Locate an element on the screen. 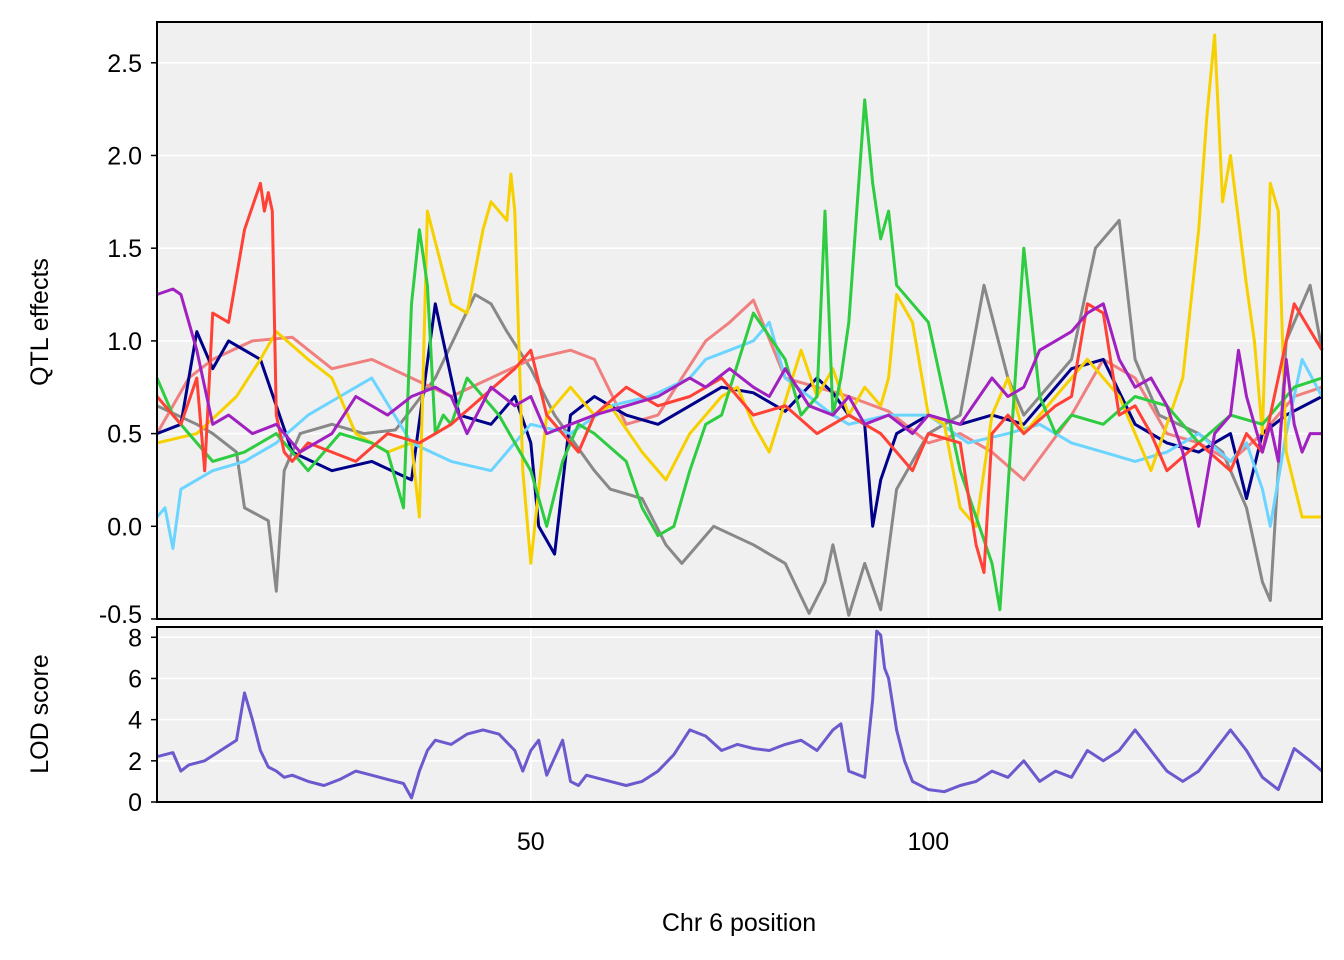 This screenshot has height=960, width=1344. qtl-effects-y-ticks: -0.5 0.0 0.5 1.0 1.5 2.0 2.5 is located at coordinates (128, 339).